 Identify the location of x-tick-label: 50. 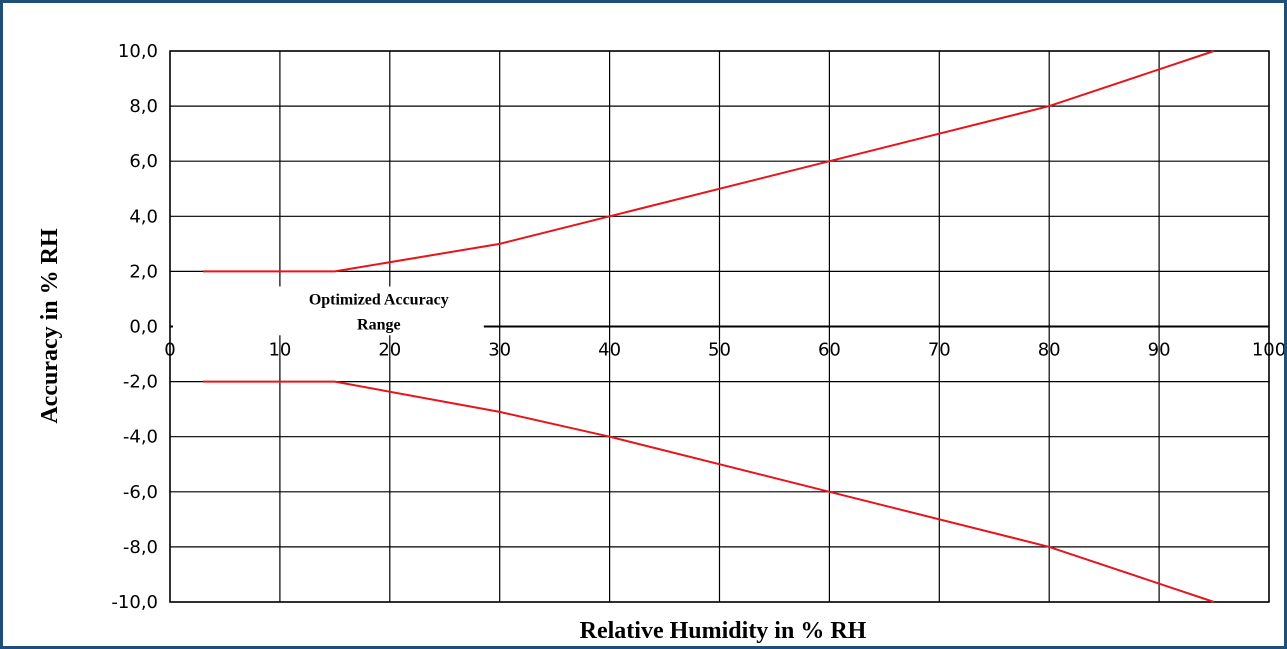
(719, 350).